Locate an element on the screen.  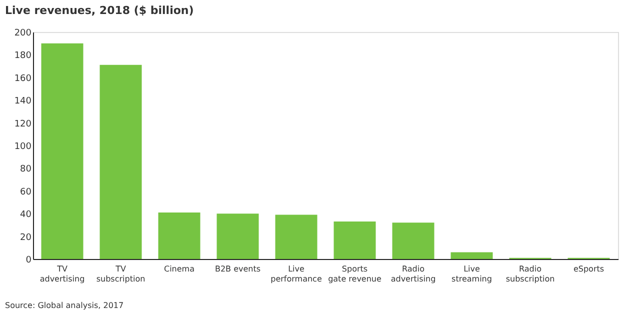
y-tick-label: 60 is located at coordinates (26, 192).